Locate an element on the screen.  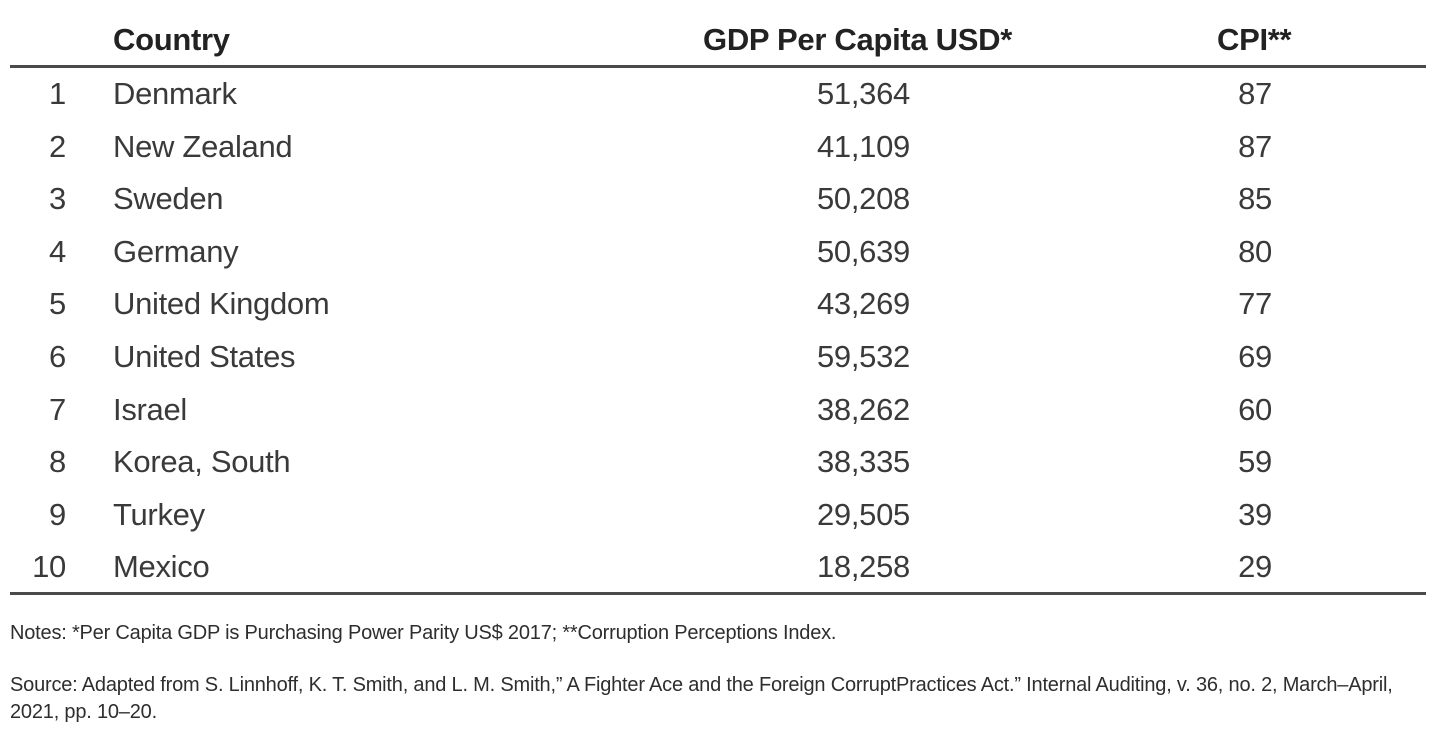
cpi-cell: 85 is located at coordinates (1255, 199).